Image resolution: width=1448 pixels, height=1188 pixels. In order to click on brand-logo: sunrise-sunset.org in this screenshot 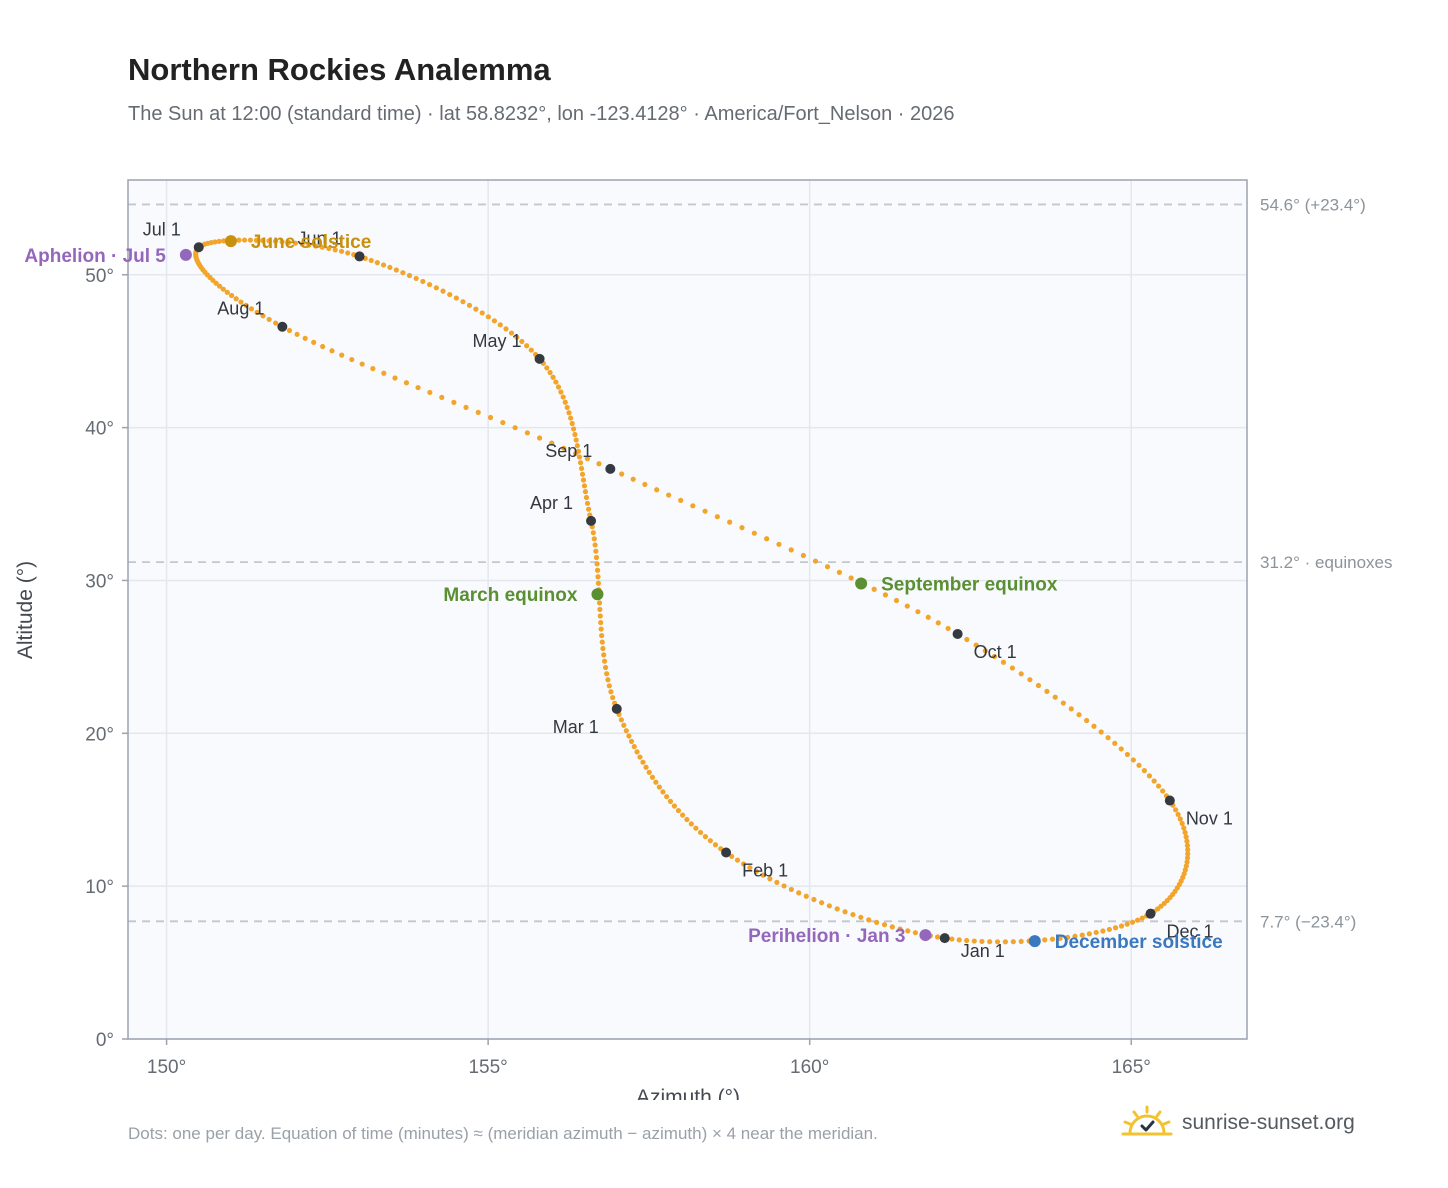, I will do `click(1237, 1123)`.